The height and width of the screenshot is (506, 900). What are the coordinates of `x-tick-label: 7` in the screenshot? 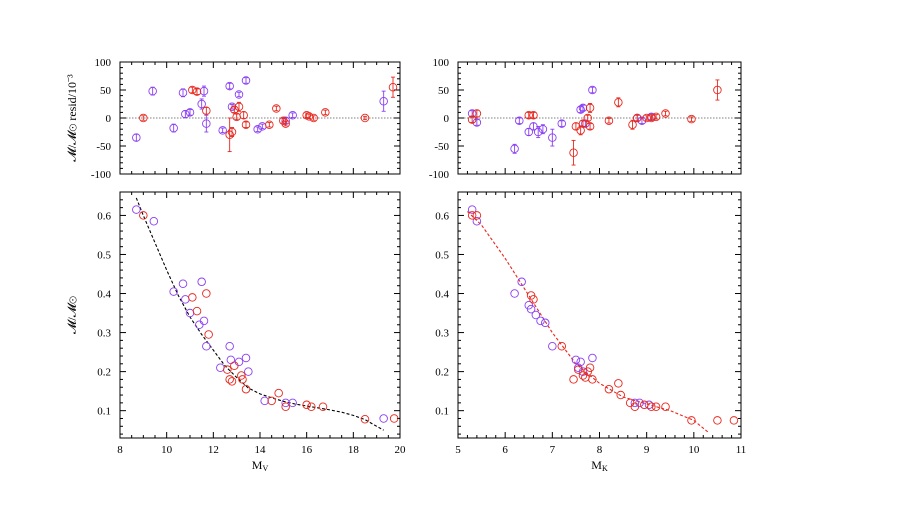 It's located at (553, 450).